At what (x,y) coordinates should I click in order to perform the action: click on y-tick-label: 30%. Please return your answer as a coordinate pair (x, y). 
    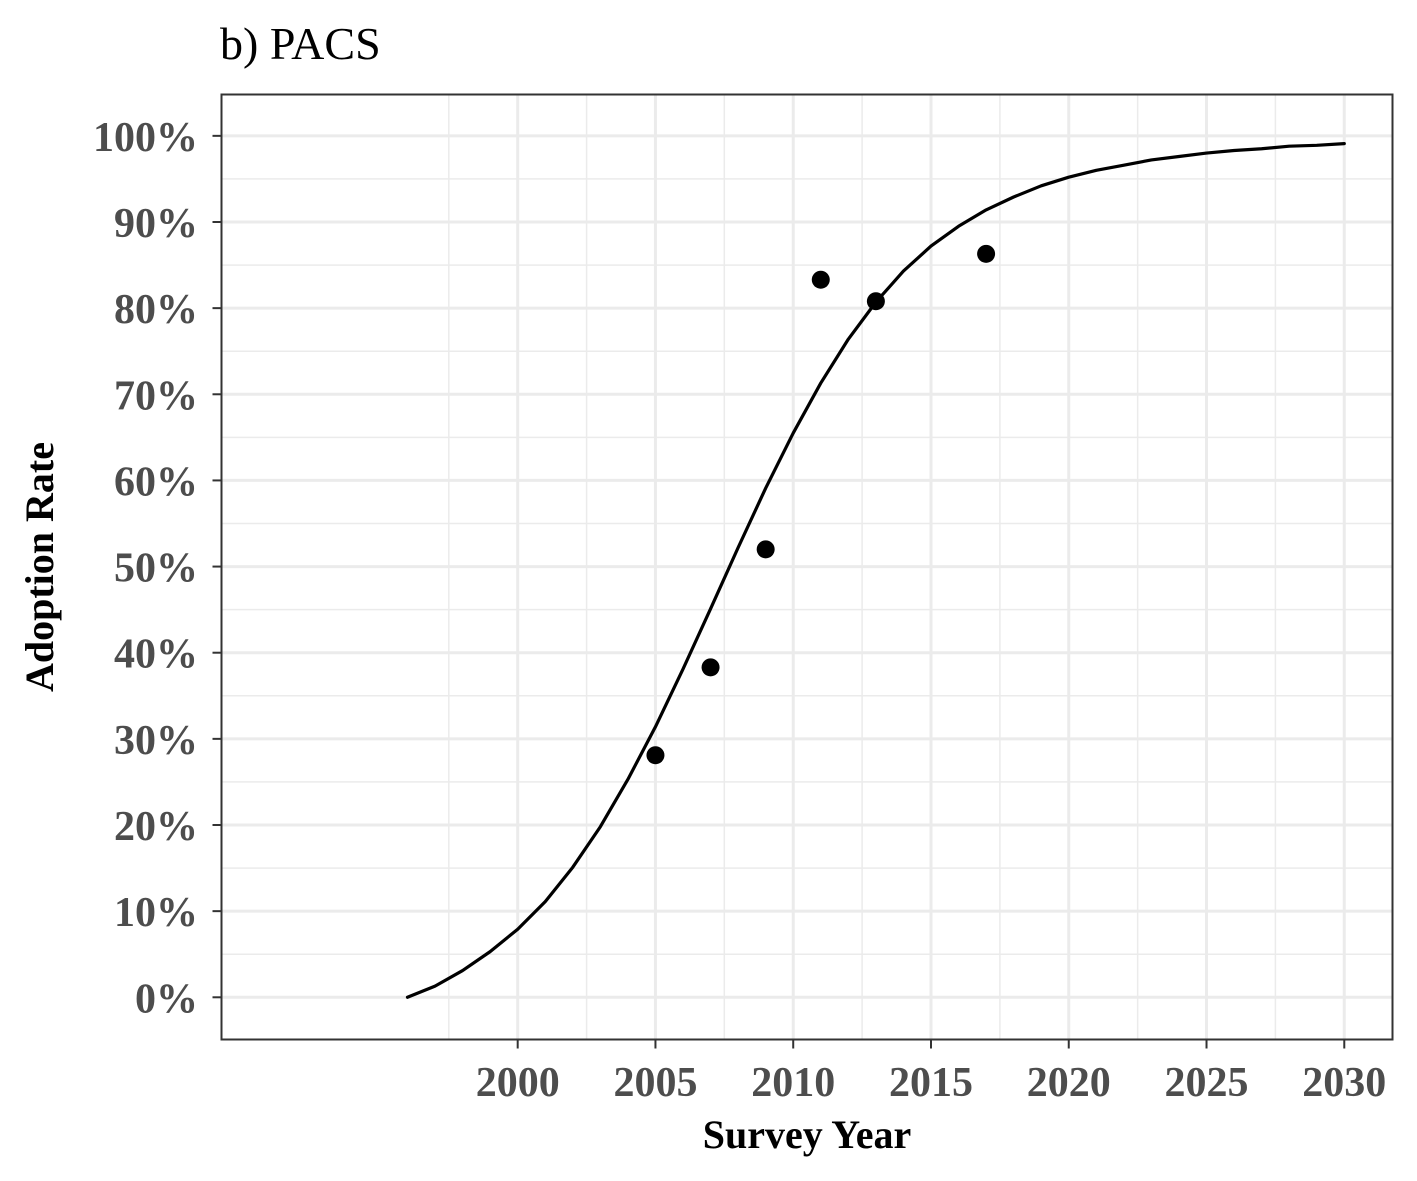
    Looking at the image, I should click on (156, 741).